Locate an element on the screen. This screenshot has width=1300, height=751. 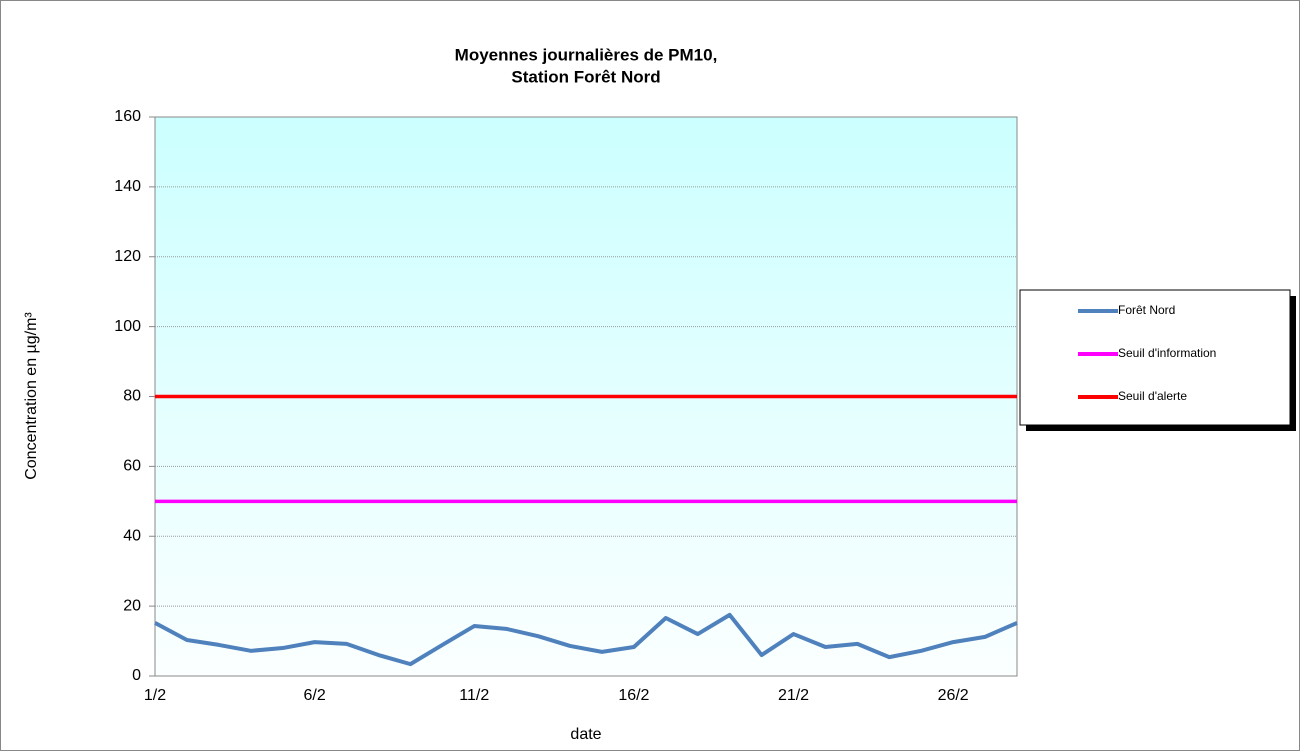
y-tick-label: 40 is located at coordinates (132, 535).